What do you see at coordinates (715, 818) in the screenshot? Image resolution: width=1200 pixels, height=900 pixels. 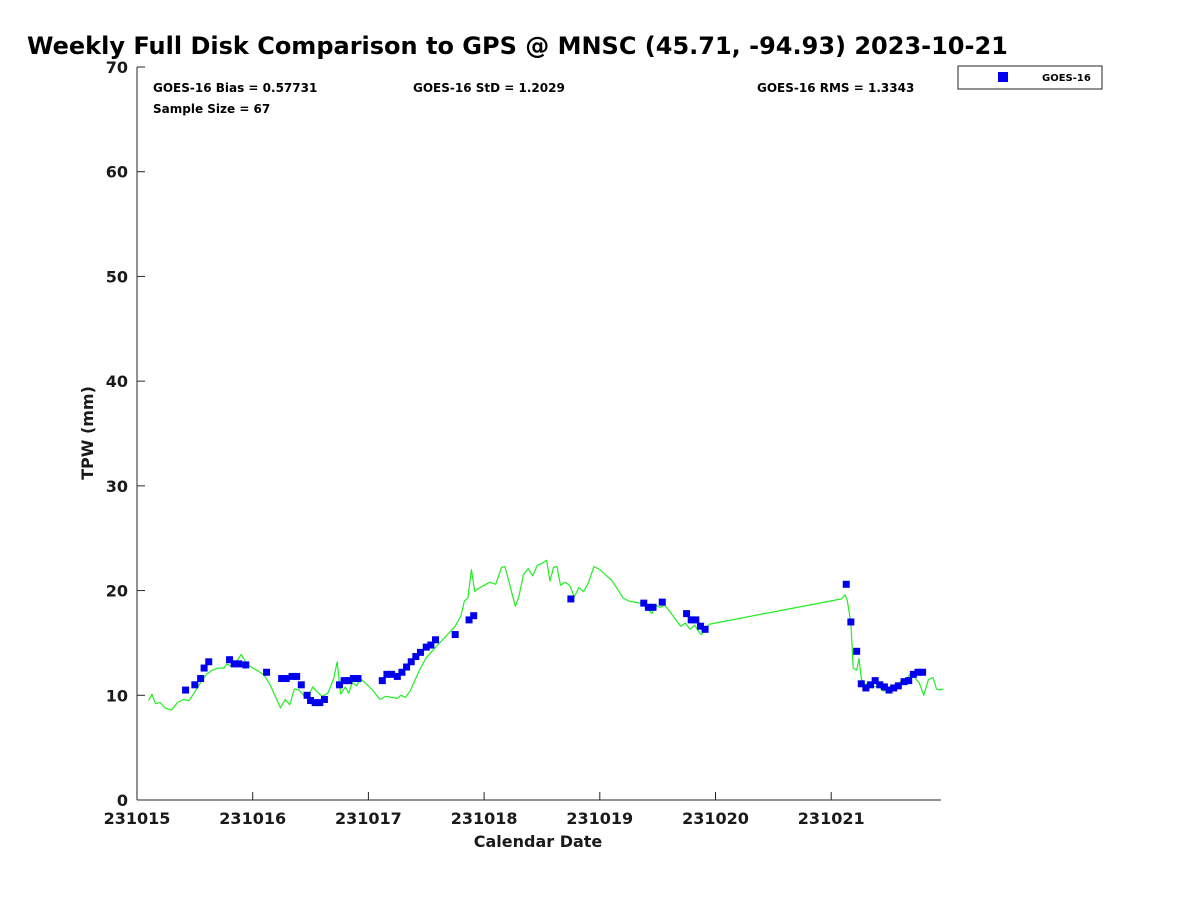 I see `x-tick-label: 231020` at bounding box center [715, 818].